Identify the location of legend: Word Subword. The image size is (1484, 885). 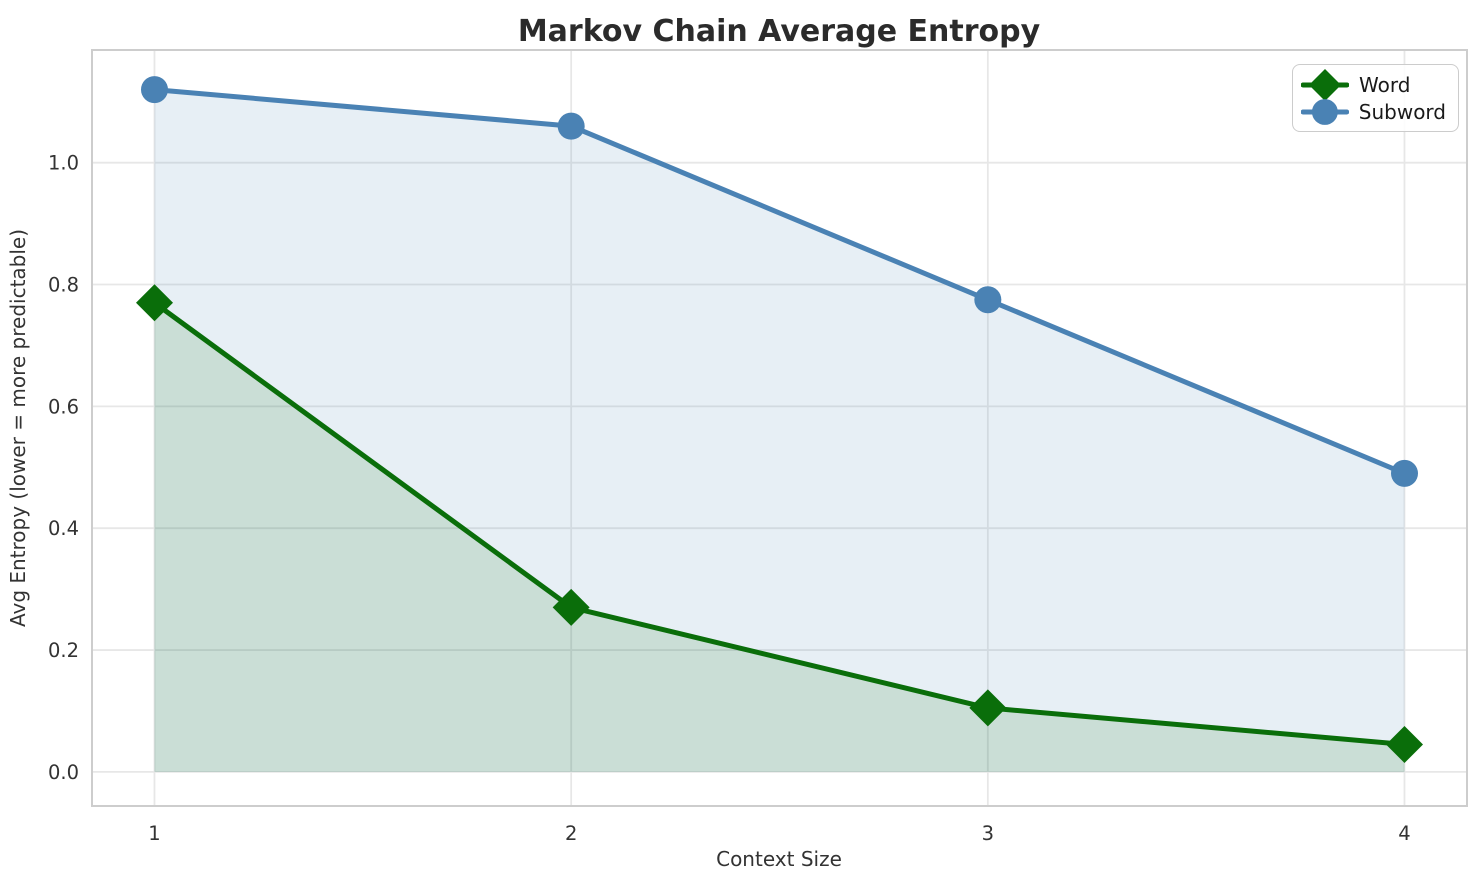
(1375, 98).